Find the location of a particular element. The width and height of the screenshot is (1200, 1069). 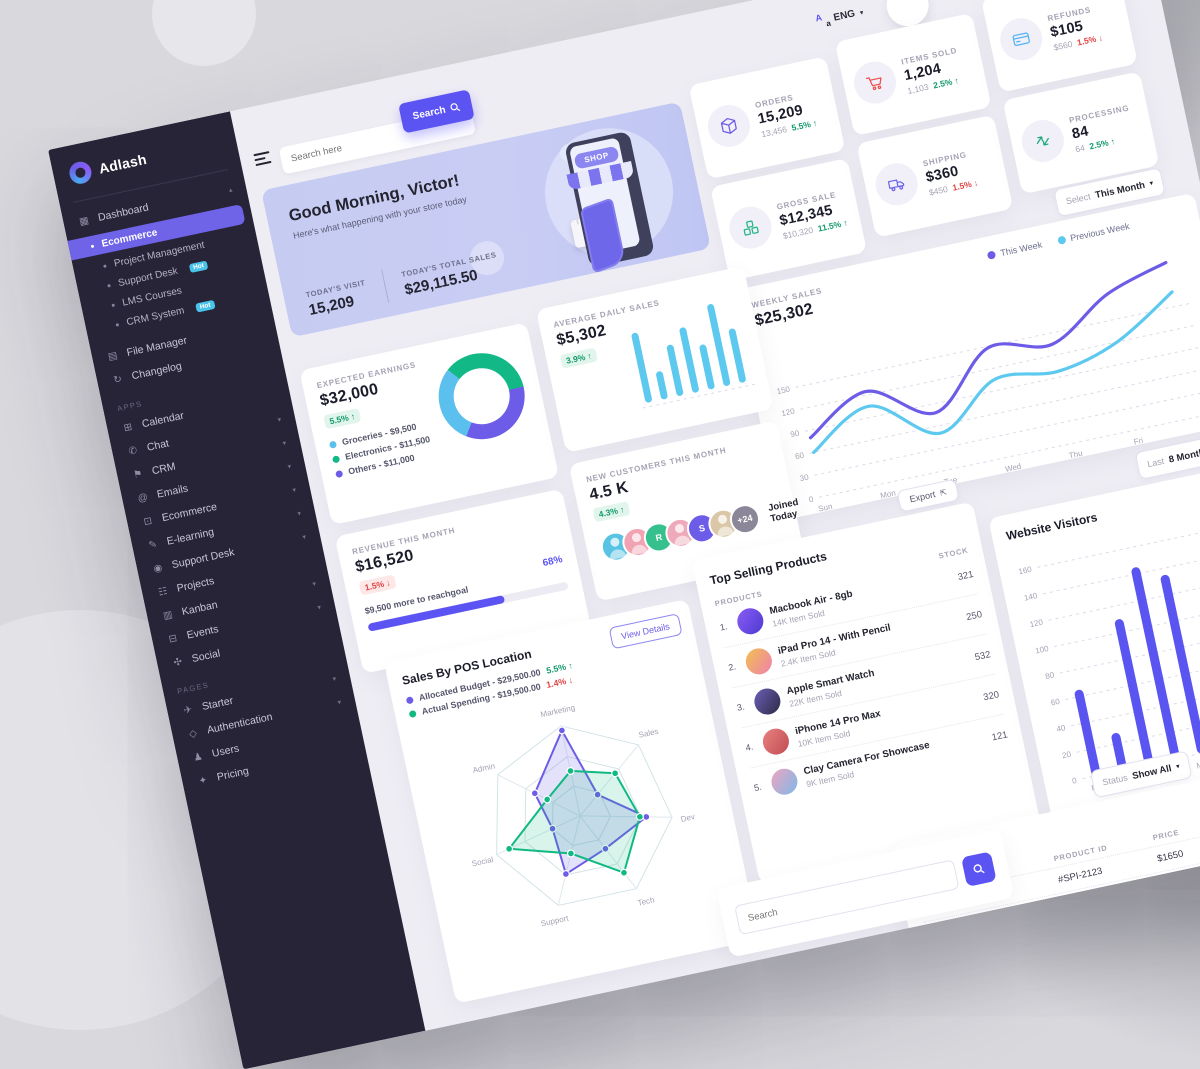

user-icon: ♟ is located at coordinates (198, 757).